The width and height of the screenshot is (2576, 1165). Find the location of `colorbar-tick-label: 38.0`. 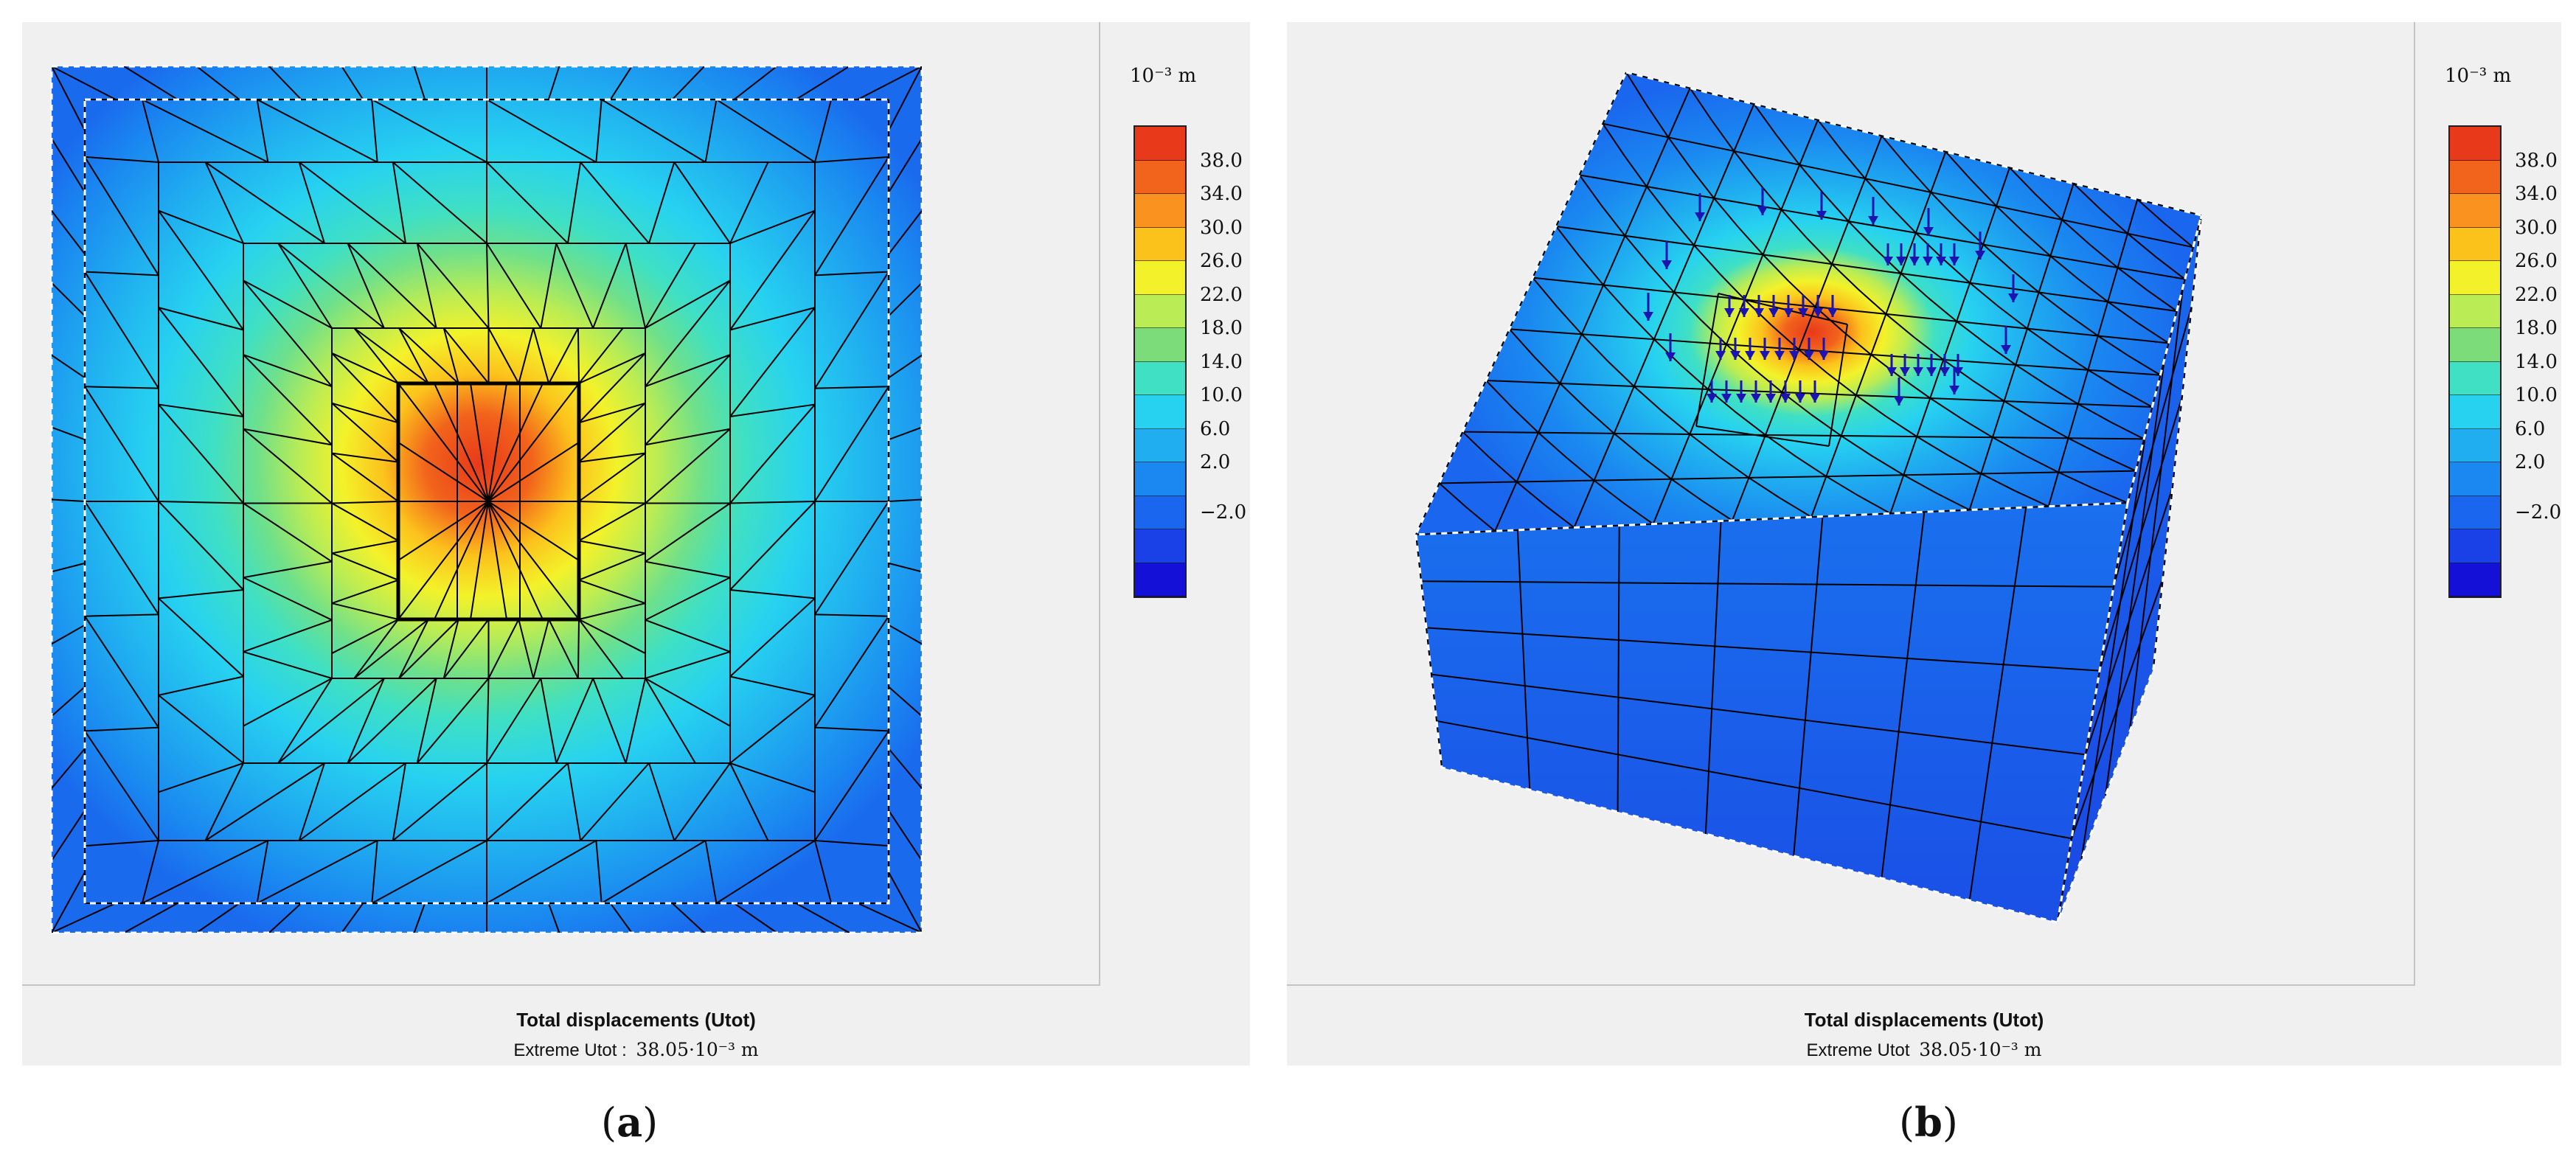

colorbar-tick-label: 38.0 is located at coordinates (2536, 161).